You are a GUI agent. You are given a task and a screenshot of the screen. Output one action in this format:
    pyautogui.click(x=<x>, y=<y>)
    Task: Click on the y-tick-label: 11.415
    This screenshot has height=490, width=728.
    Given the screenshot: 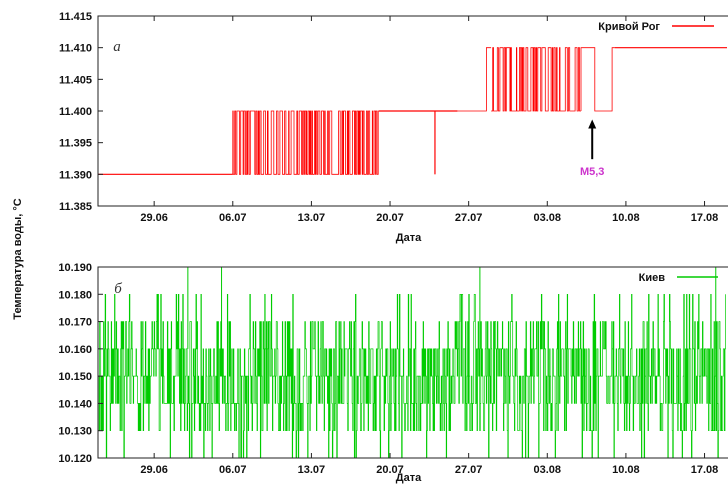 What is the action you would take?
    pyautogui.click(x=75, y=17)
    